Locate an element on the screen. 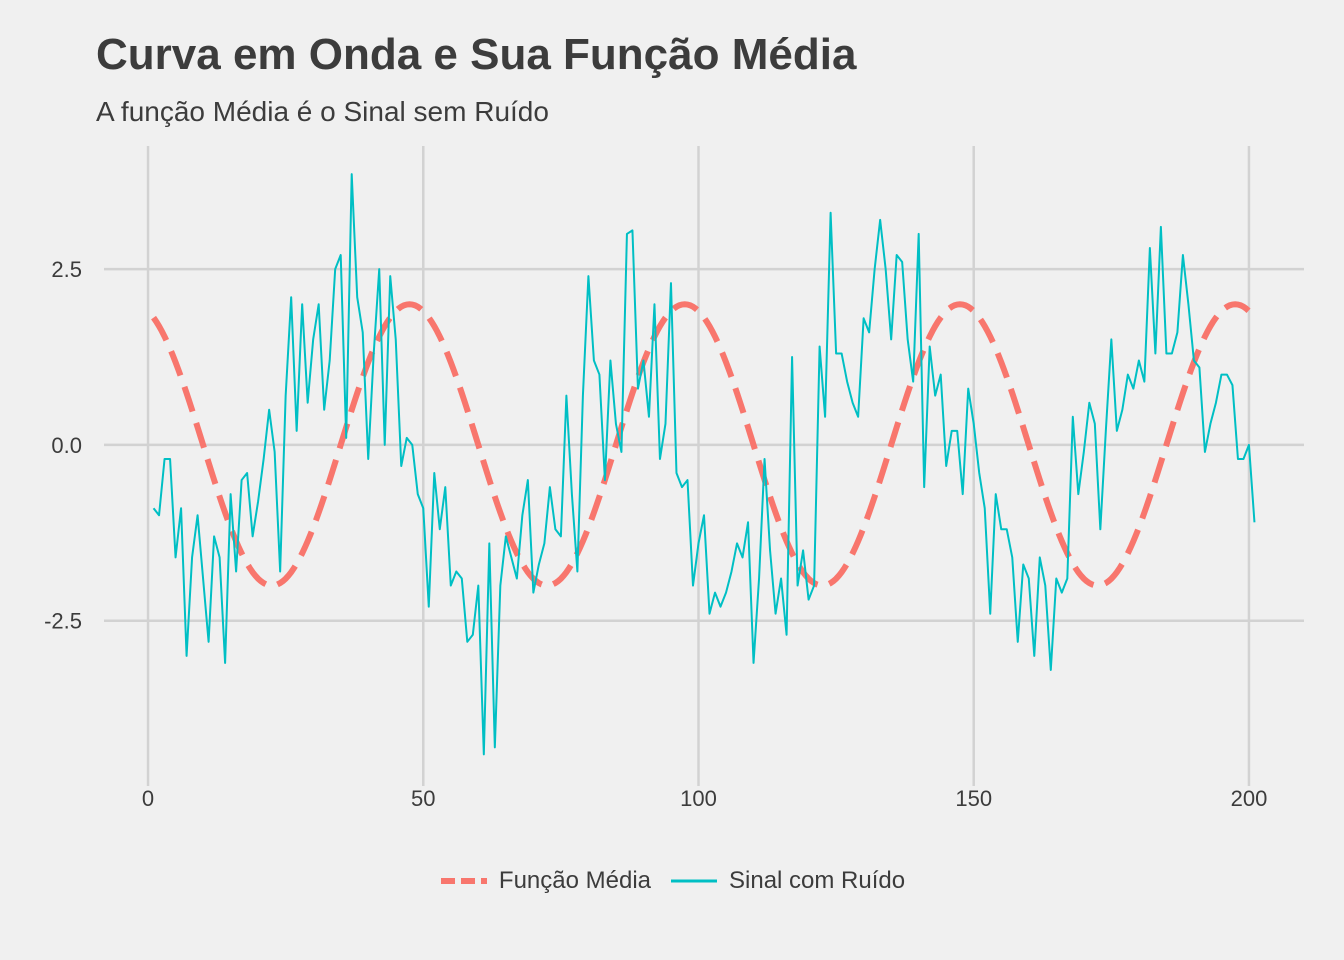 This screenshot has height=960, width=1344. legend: Função Média Sinal com Ruído is located at coordinates (672, 881).